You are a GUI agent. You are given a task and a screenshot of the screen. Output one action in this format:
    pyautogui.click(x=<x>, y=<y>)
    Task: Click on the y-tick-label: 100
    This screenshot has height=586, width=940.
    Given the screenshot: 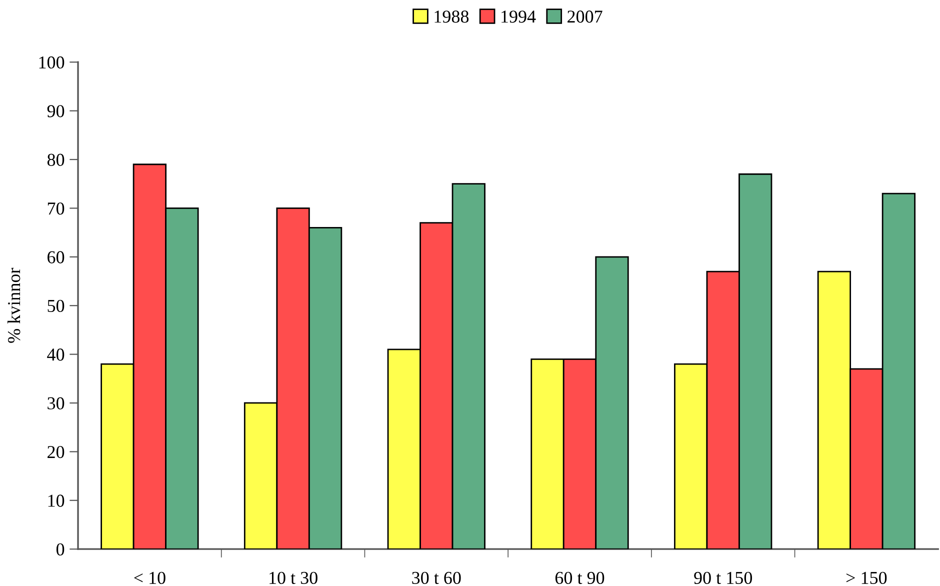 What is the action you would take?
    pyautogui.click(x=51, y=62)
    